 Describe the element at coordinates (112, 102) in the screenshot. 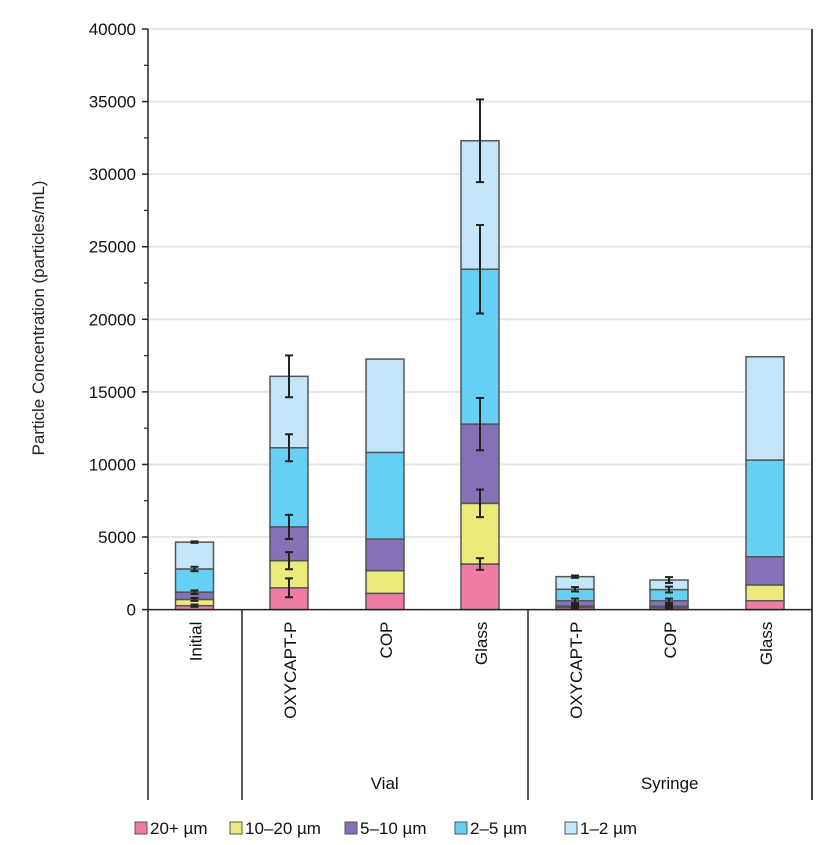

I see `y-tick-label: 35000` at that location.